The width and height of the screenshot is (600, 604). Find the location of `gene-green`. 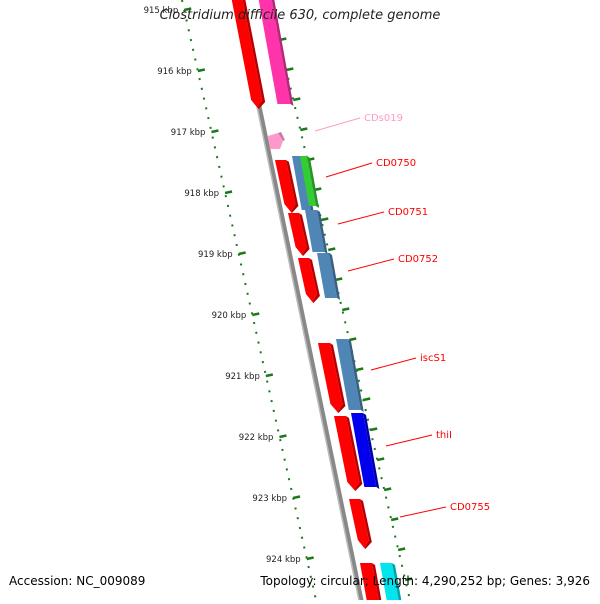

gene-green is located at coordinates (308, 181).